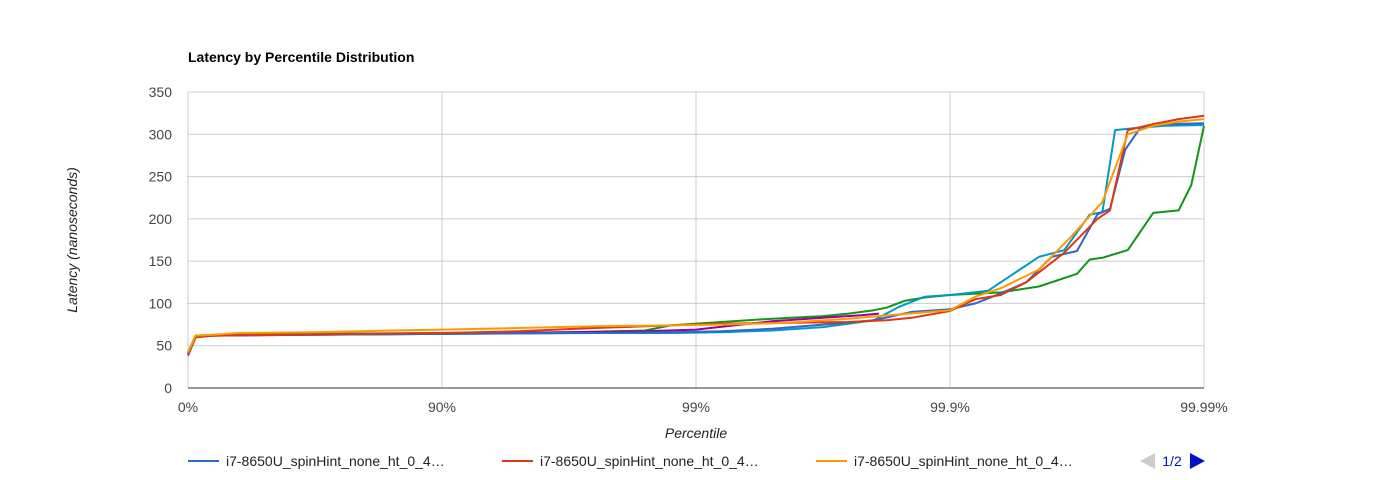 The width and height of the screenshot is (1392, 480). I want to click on y-tick-label: 50, so click(164, 346).